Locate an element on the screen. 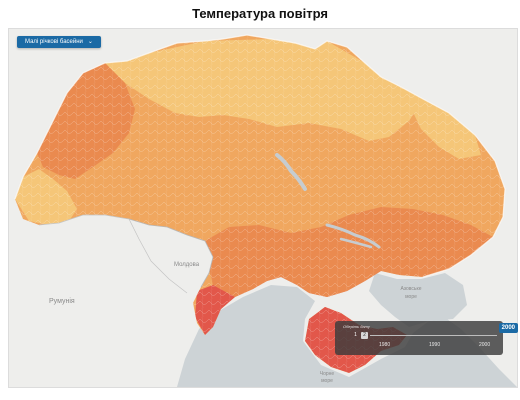 Image resolution: width=520 pixels, height=400 pixels. basin-type-label: Малі річкові басейни is located at coordinates (54, 42).